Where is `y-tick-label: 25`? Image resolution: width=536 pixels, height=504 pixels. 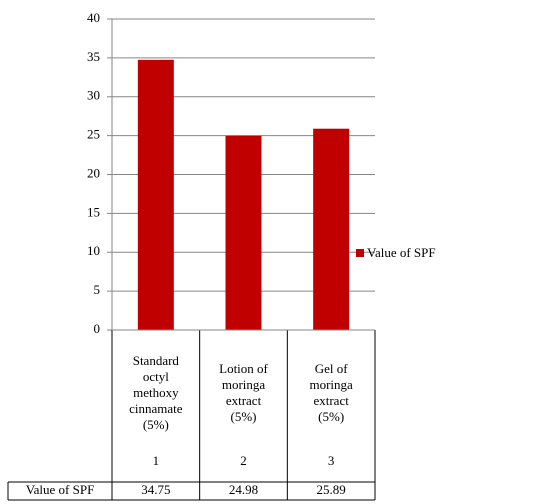 y-tick-label: 25 is located at coordinates (93, 134).